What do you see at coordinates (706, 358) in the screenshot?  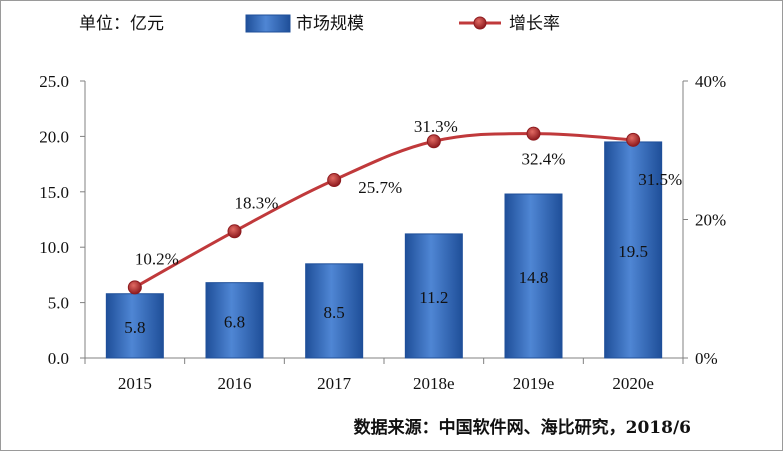 I see `y-right-tick-label: 0%` at bounding box center [706, 358].